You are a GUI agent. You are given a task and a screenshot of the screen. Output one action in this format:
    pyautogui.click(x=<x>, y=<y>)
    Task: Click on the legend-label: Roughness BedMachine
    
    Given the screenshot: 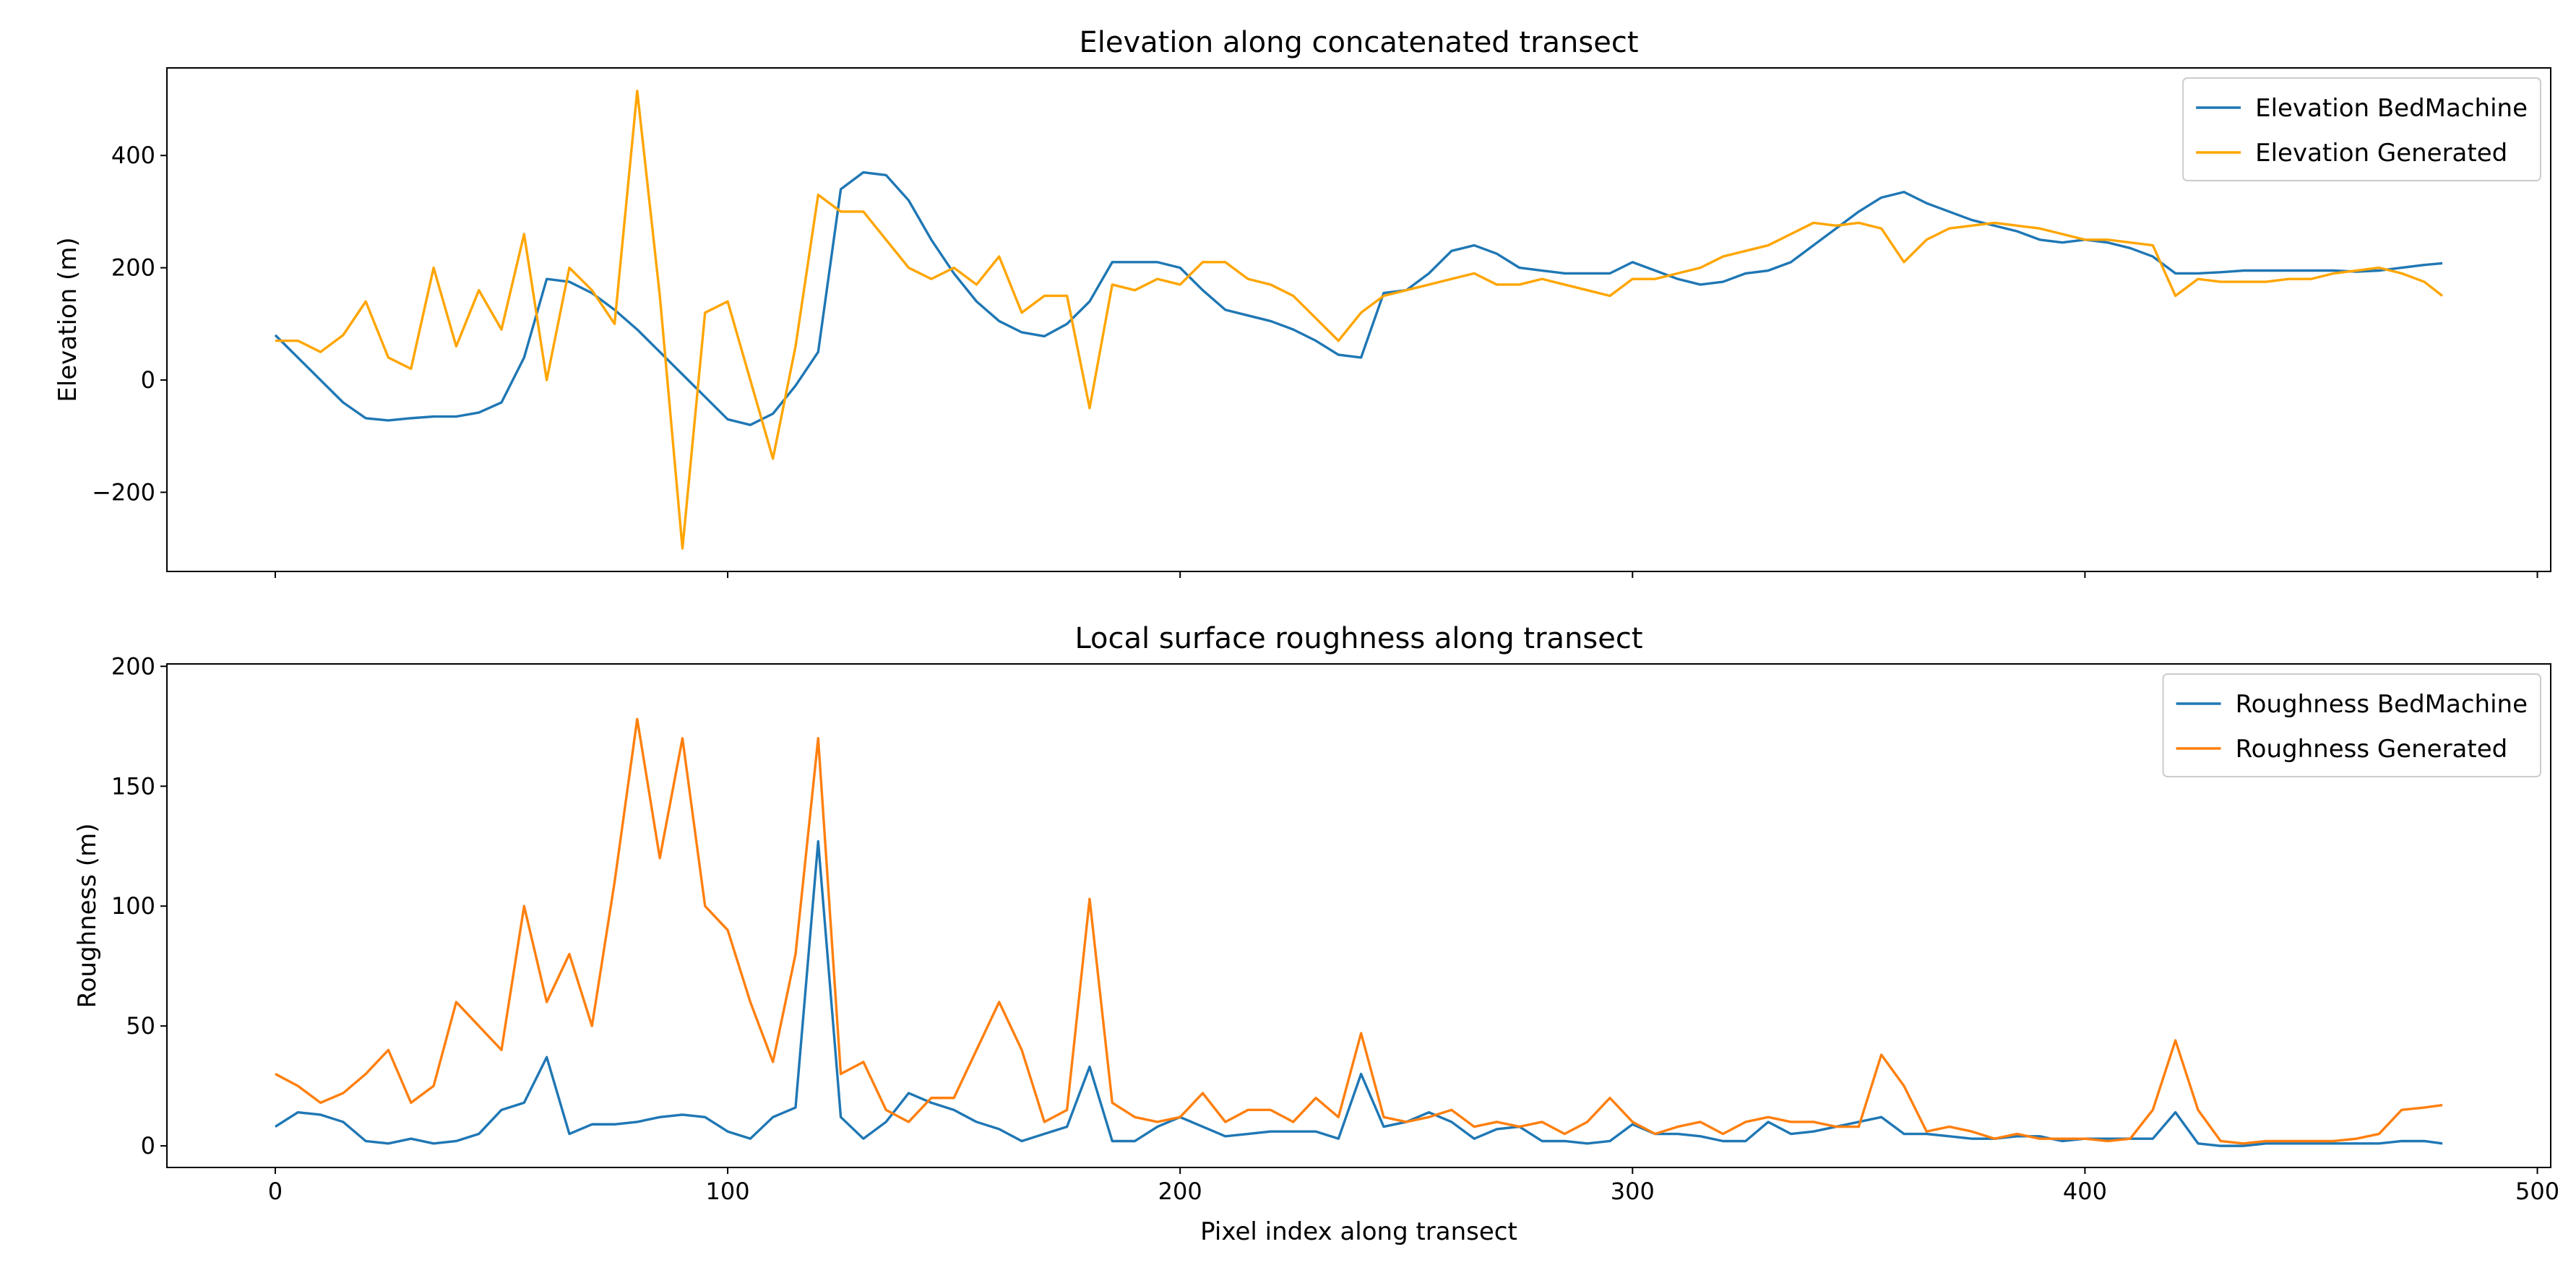 What is the action you would take?
    pyautogui.click(x=2382, y=704)
    